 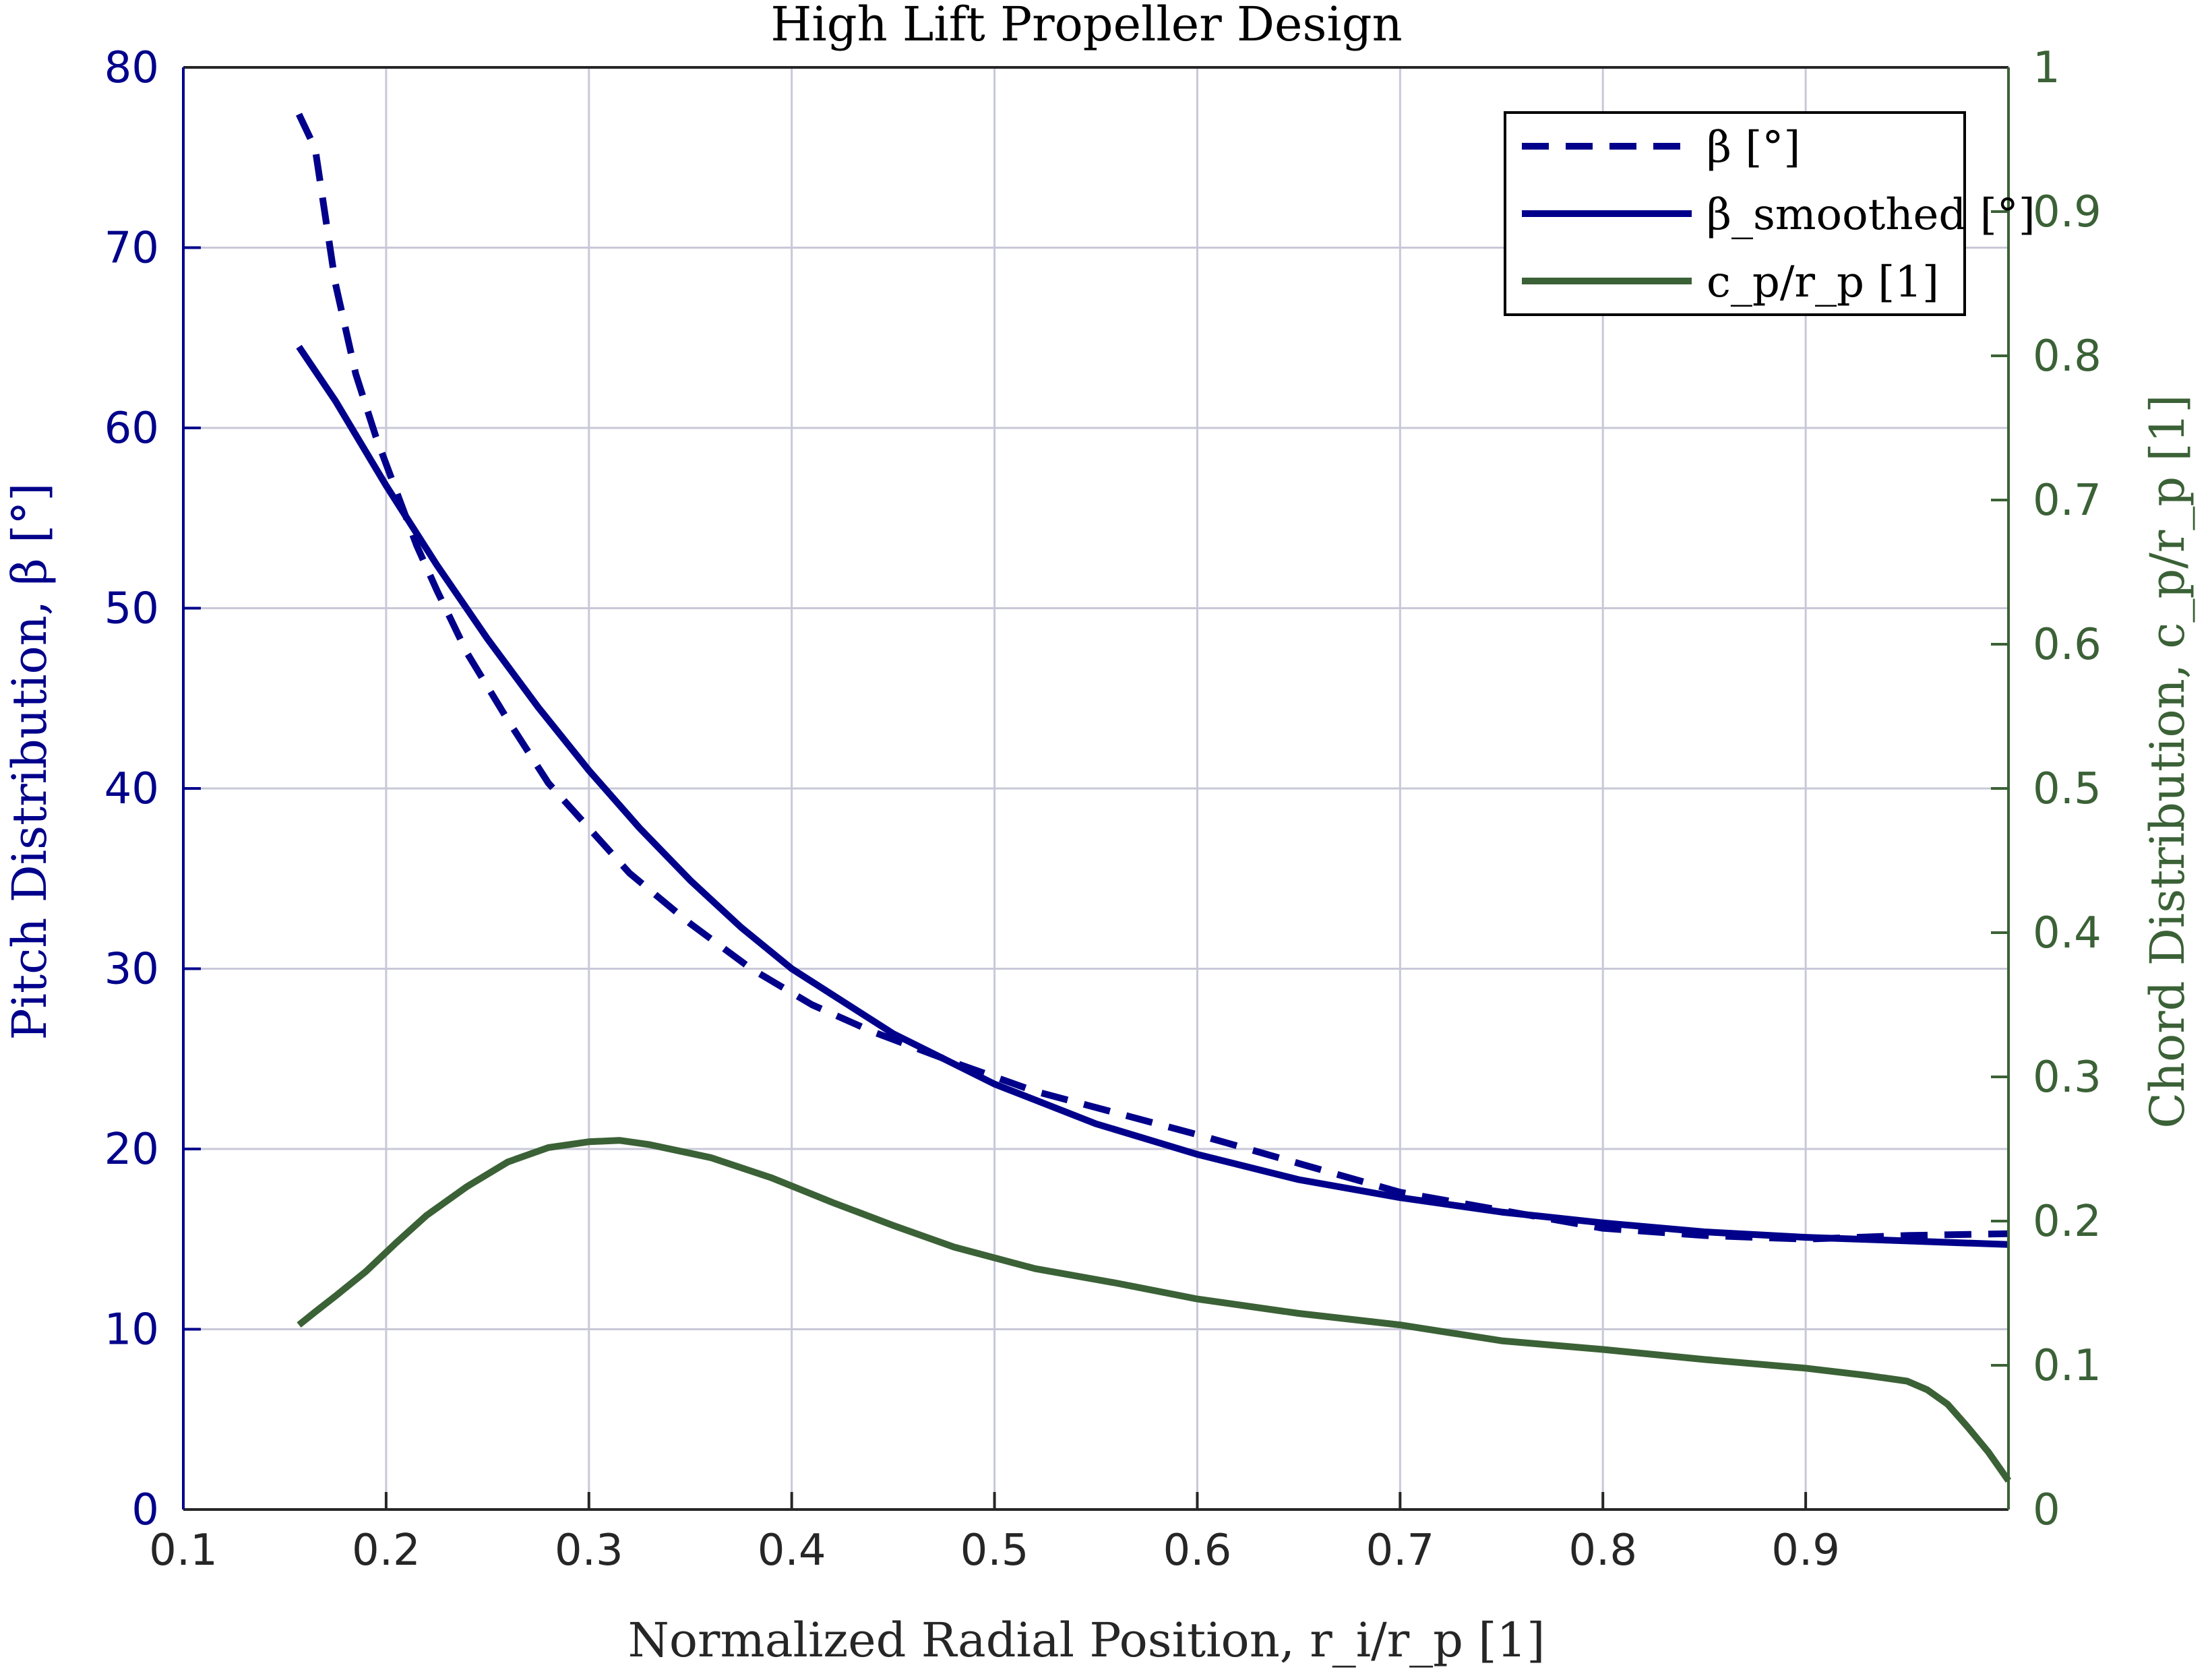 What do you see at coordinates (2067, 501) in the screenshot?
I see `y-right-tick-label: 0.7` at bounding box center [2067, 501].